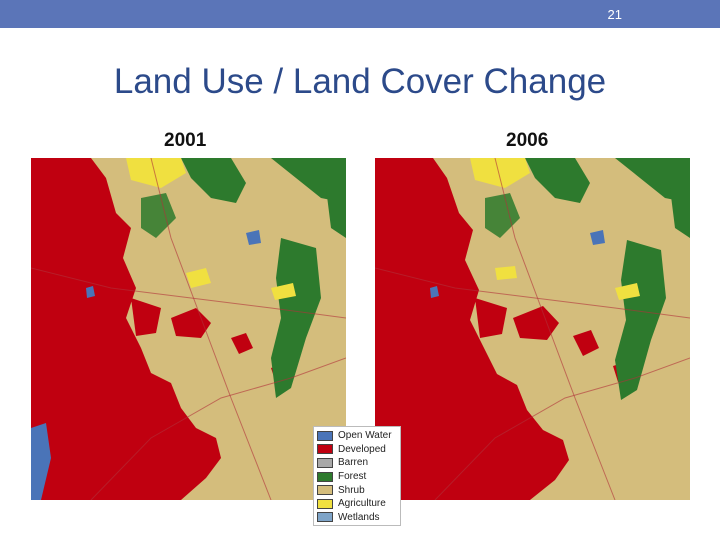  Describe the element at coordinates (365, 436) in the screenshot. I see `legend-label-open-water: Open Water` at that location.